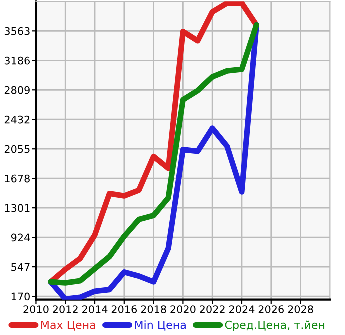 The height and width of the screenshot is (335, 345). What do you see at coordinates (20, 238) in the screenshot?
I see `y-tick-label: 924` at bounding box center [20, 238].